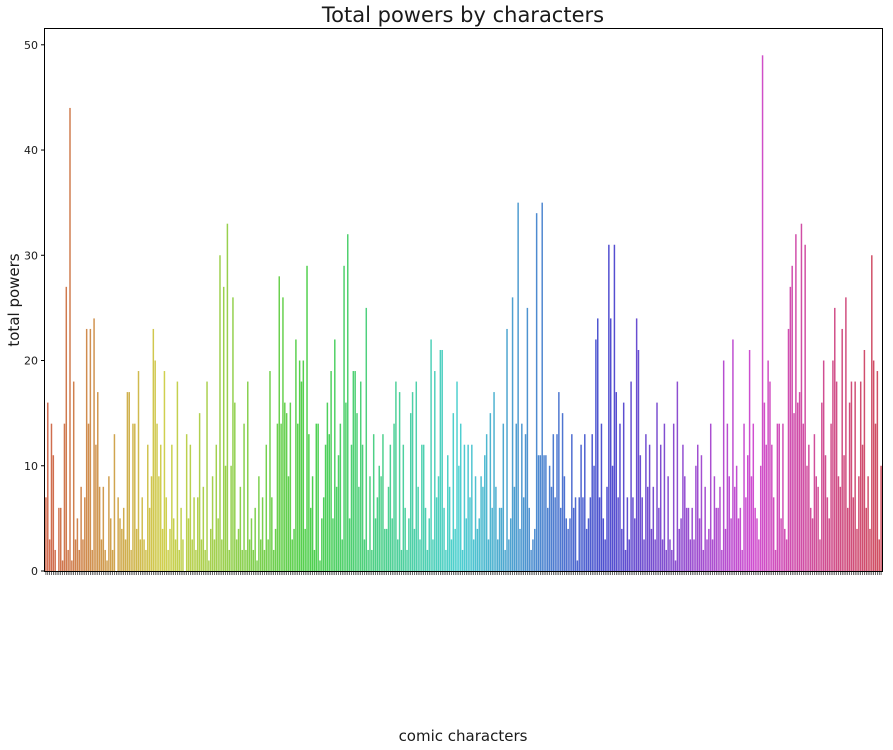 The image size is (893, 750). Describe the element at coordinates (463, 736) in the screenshot. I see `x-axis-label: comic characters` at that location.